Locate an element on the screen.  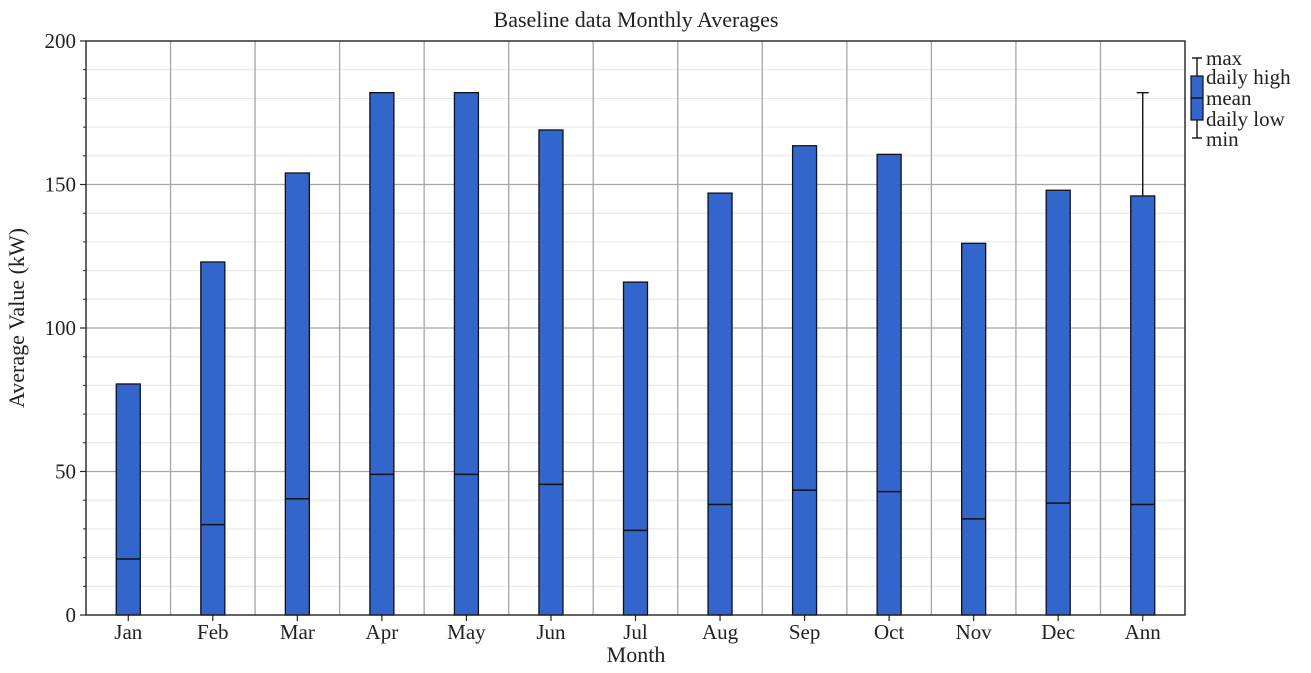
bar-mar is located at coordinates (297, 394).